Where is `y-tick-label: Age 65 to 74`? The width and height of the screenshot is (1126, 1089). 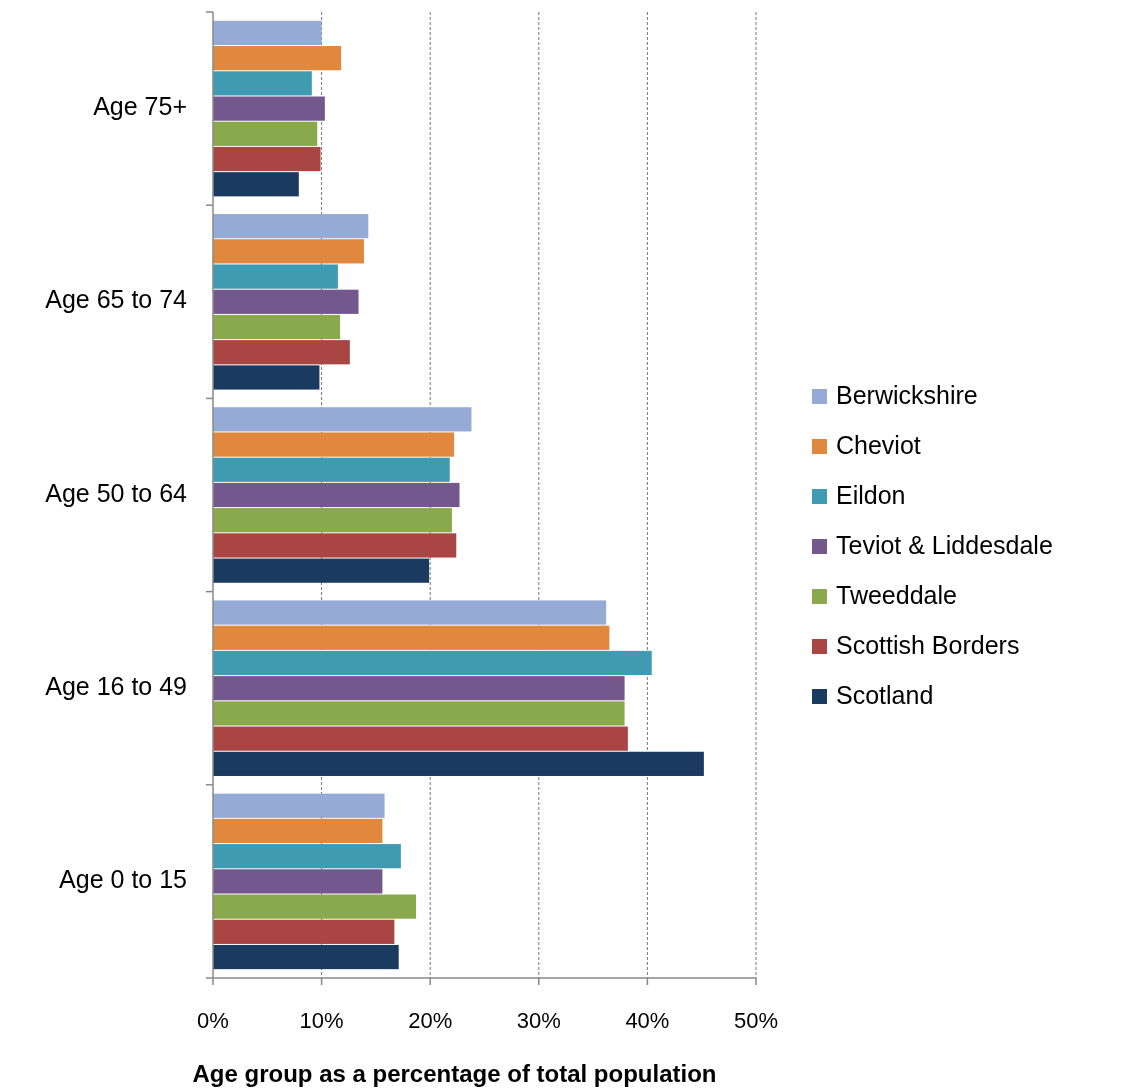
y-tick-label: Age 65 to 74 is located at coordinates (116, 299).